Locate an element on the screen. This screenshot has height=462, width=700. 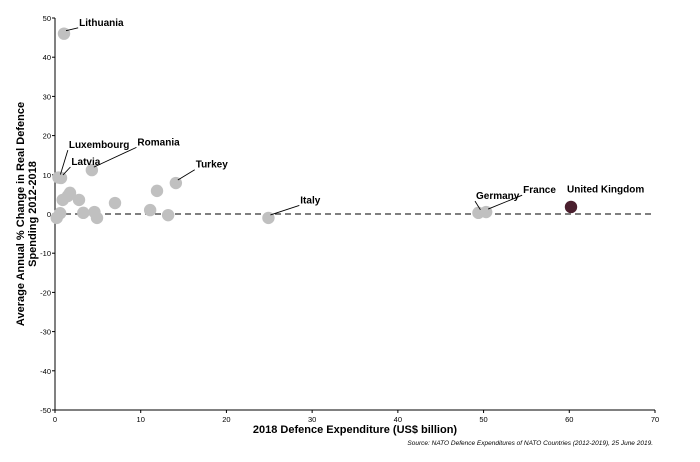
label-france: France is located at coordinates (539, 190).